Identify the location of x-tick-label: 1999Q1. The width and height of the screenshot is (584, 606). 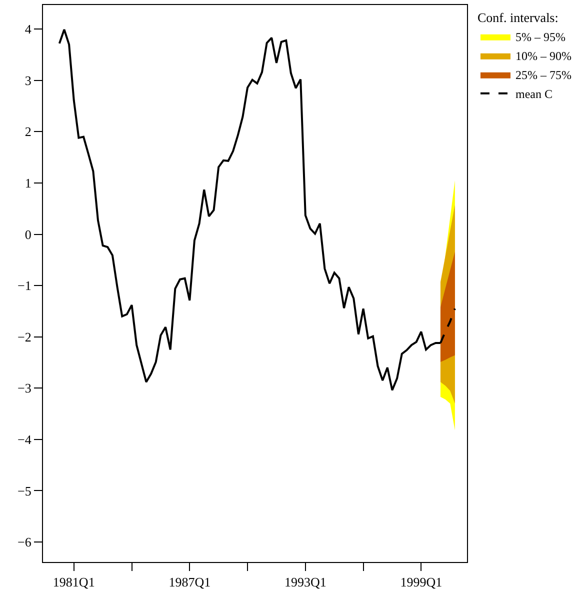
(421, 582).